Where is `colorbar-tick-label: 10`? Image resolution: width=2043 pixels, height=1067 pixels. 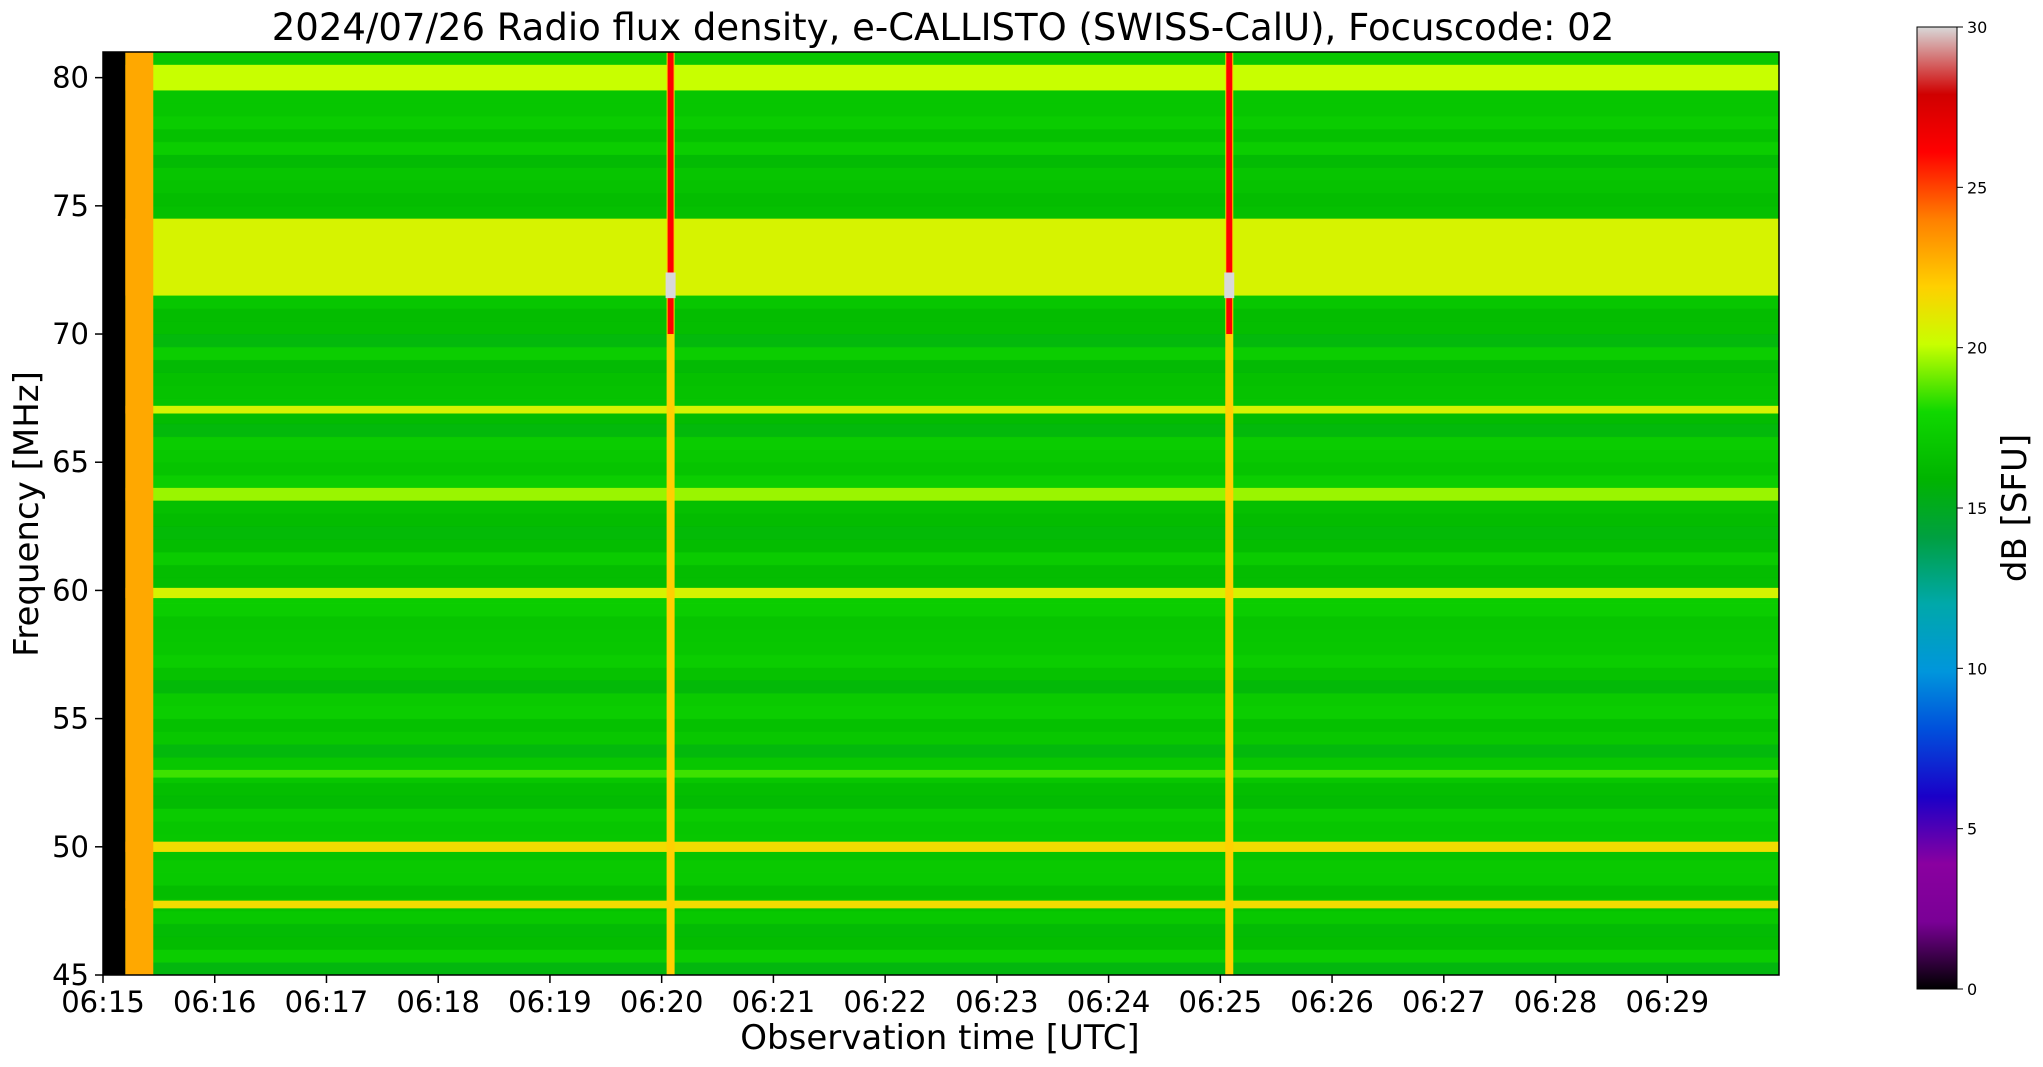 colorbar-tick-label: 10 is located at coordinates (1977, 668).